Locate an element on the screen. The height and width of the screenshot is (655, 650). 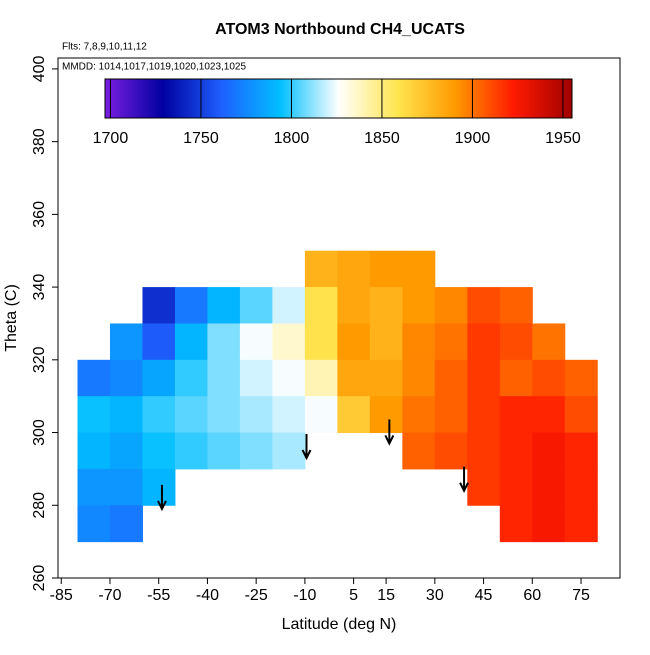
x-axis-label: Latitude (deg N) is located at coordinates (339, 624).